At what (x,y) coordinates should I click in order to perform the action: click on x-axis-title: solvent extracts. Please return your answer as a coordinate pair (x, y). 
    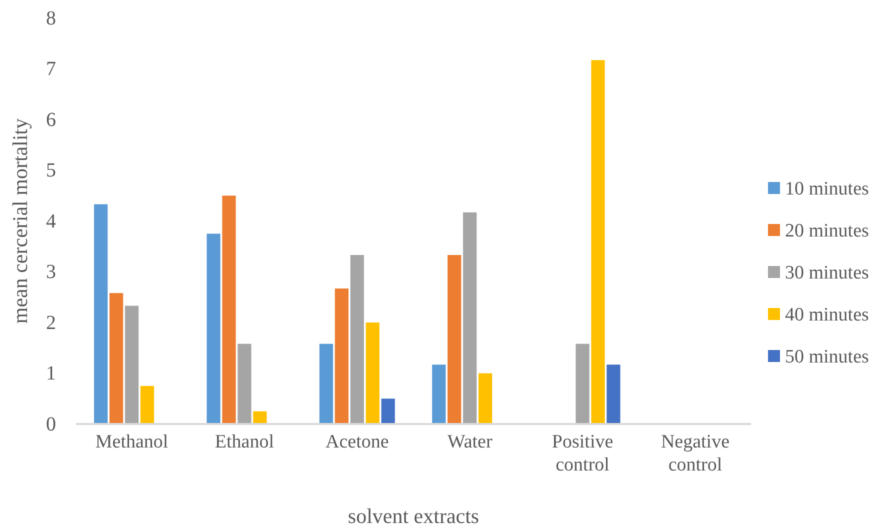
    Looking at the image, I should click on (414, 516).